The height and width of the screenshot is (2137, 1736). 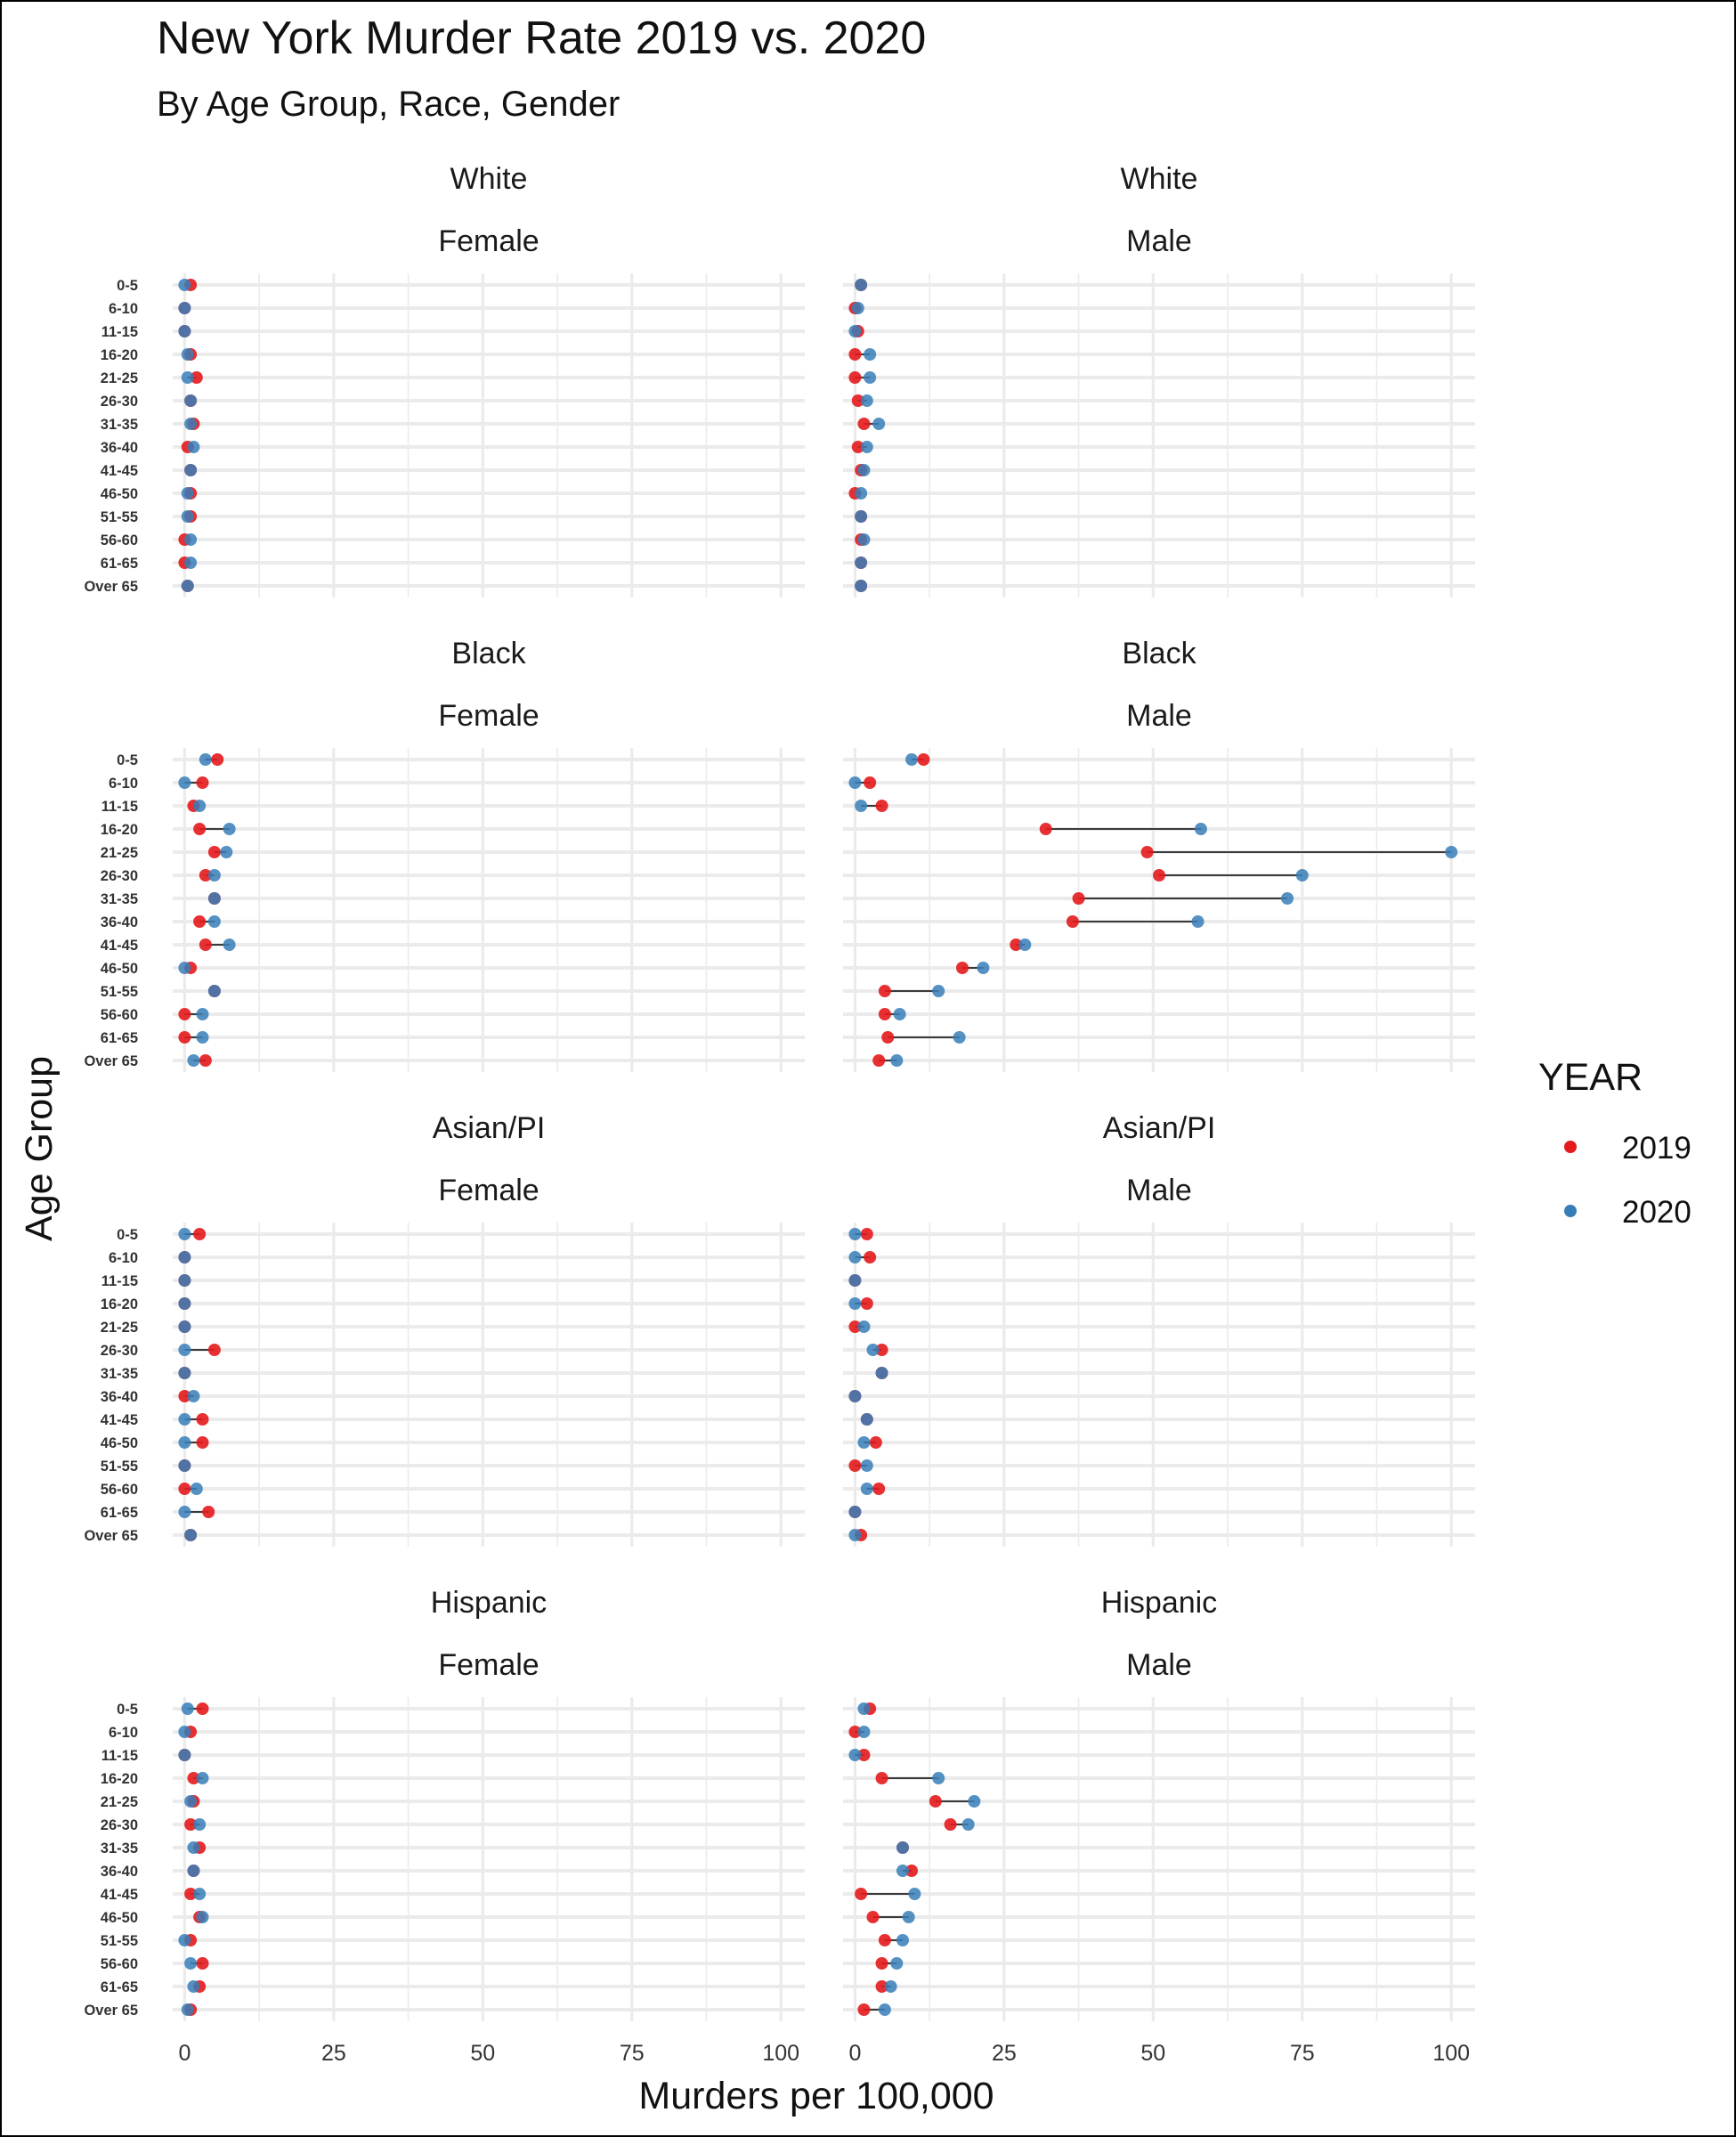 I want to click on y-tick-label: 36-40, so click(x=119, y=1397).